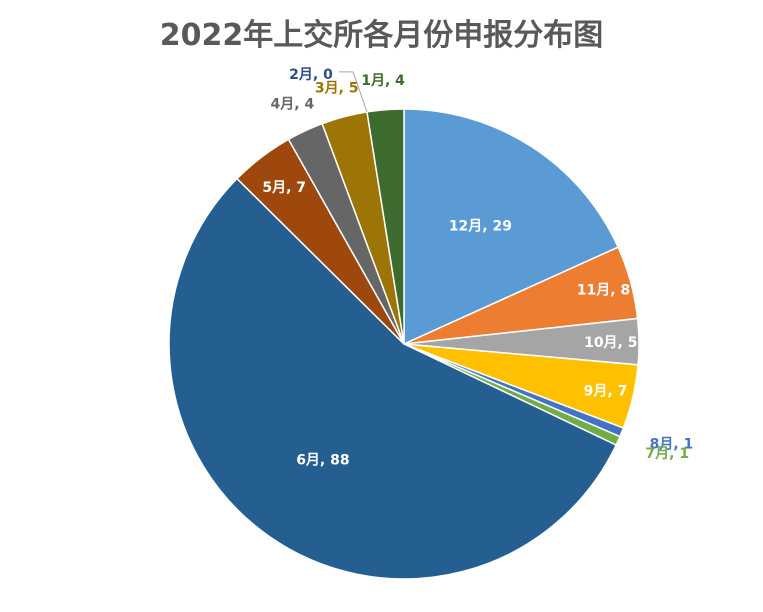 This screenshot has width=763, height=612. Describe the element at coordinates (603, 291) in the screenshot. I see `data-label-11: 11月, 8` at that location.